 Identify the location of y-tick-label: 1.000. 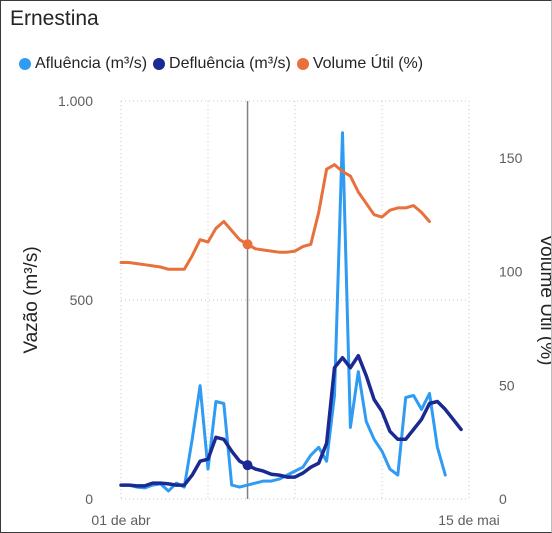
(75, 101).